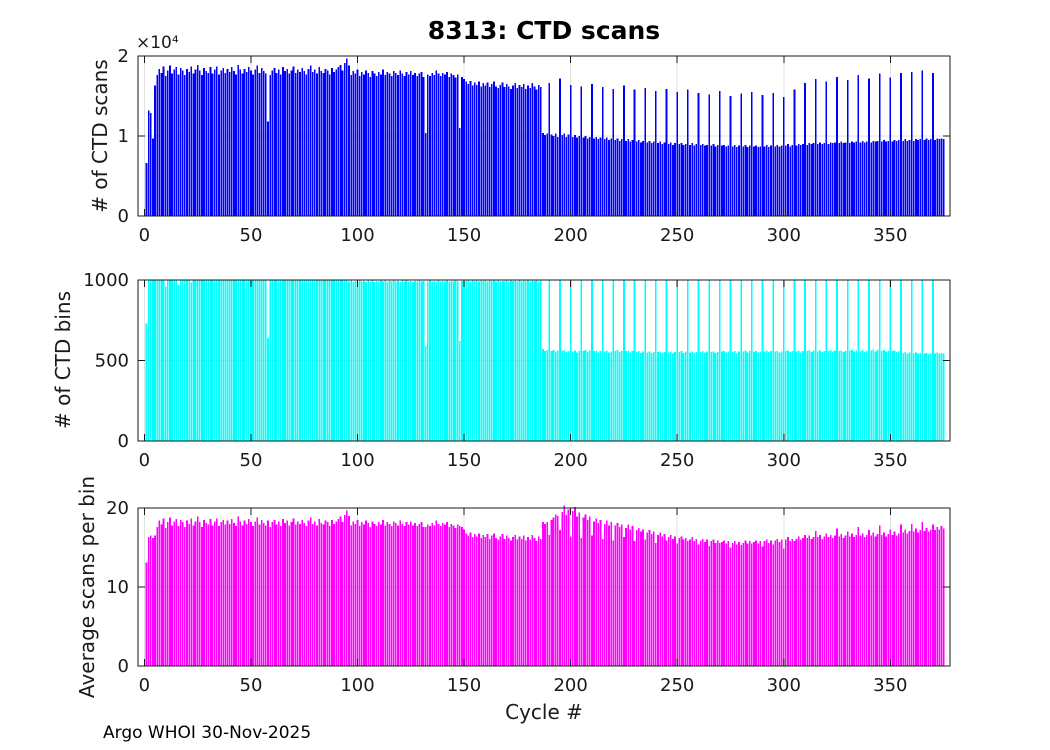 Image resolution: width=1050 pixels, height=750 pixels. I want to click on svg-text: 1, so click(123, 136).